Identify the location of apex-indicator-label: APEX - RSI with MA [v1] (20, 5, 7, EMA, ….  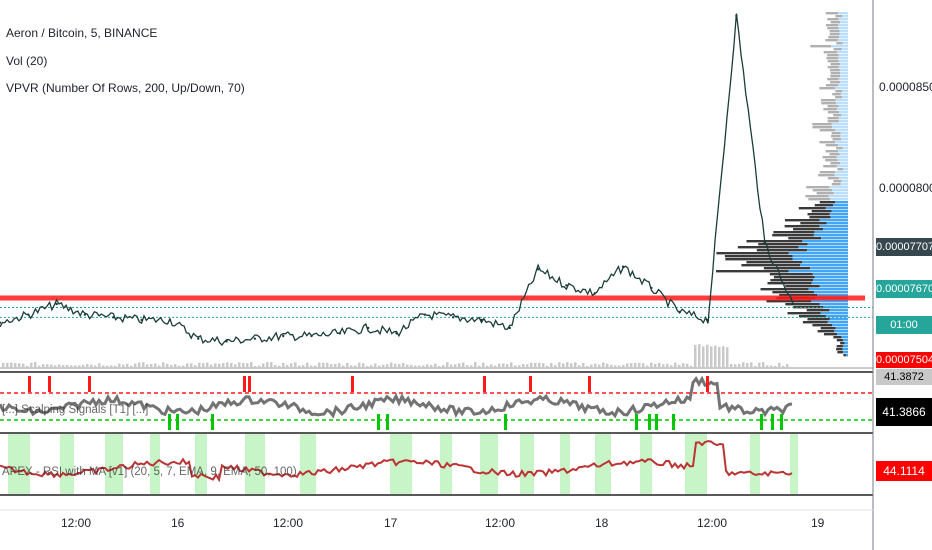
(149, 472).